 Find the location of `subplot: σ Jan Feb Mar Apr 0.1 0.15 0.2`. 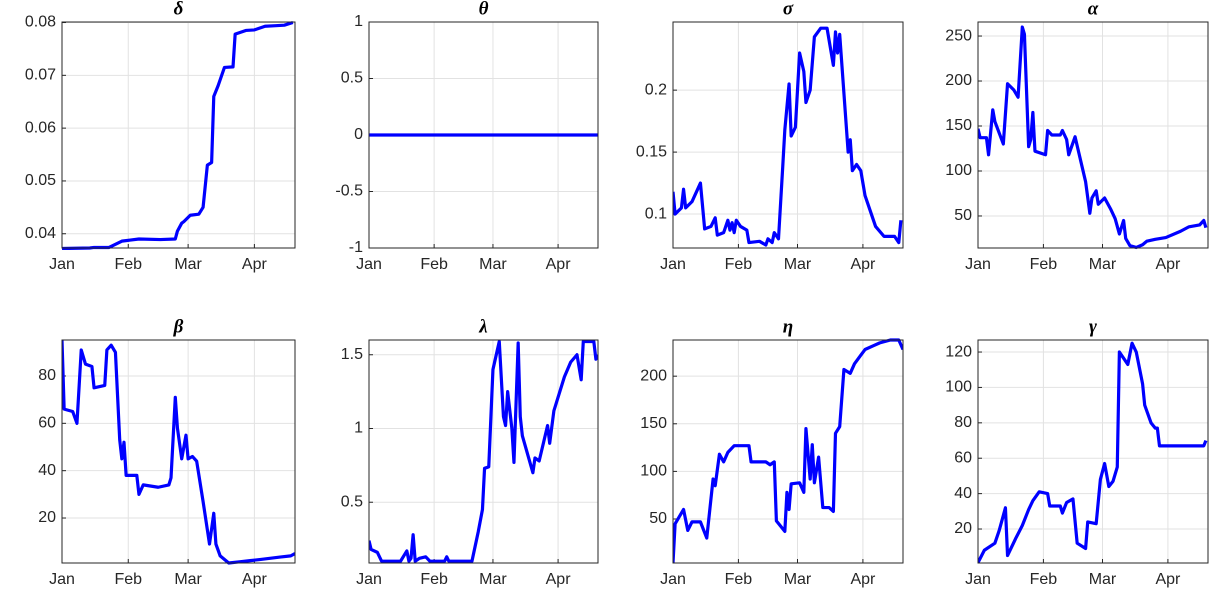

subplot: σ Jan Feb Mar Apr 0.1 0.15 0.2 is located at coordinates (770, 136).